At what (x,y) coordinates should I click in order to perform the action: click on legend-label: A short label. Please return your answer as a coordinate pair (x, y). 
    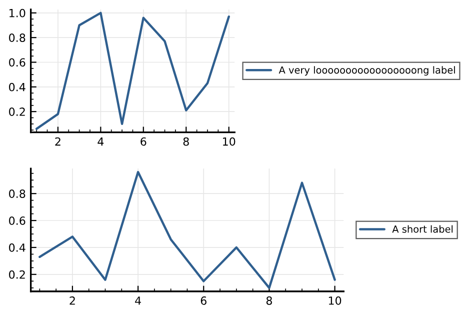
    Looking at the image, I should click on (422, 229).